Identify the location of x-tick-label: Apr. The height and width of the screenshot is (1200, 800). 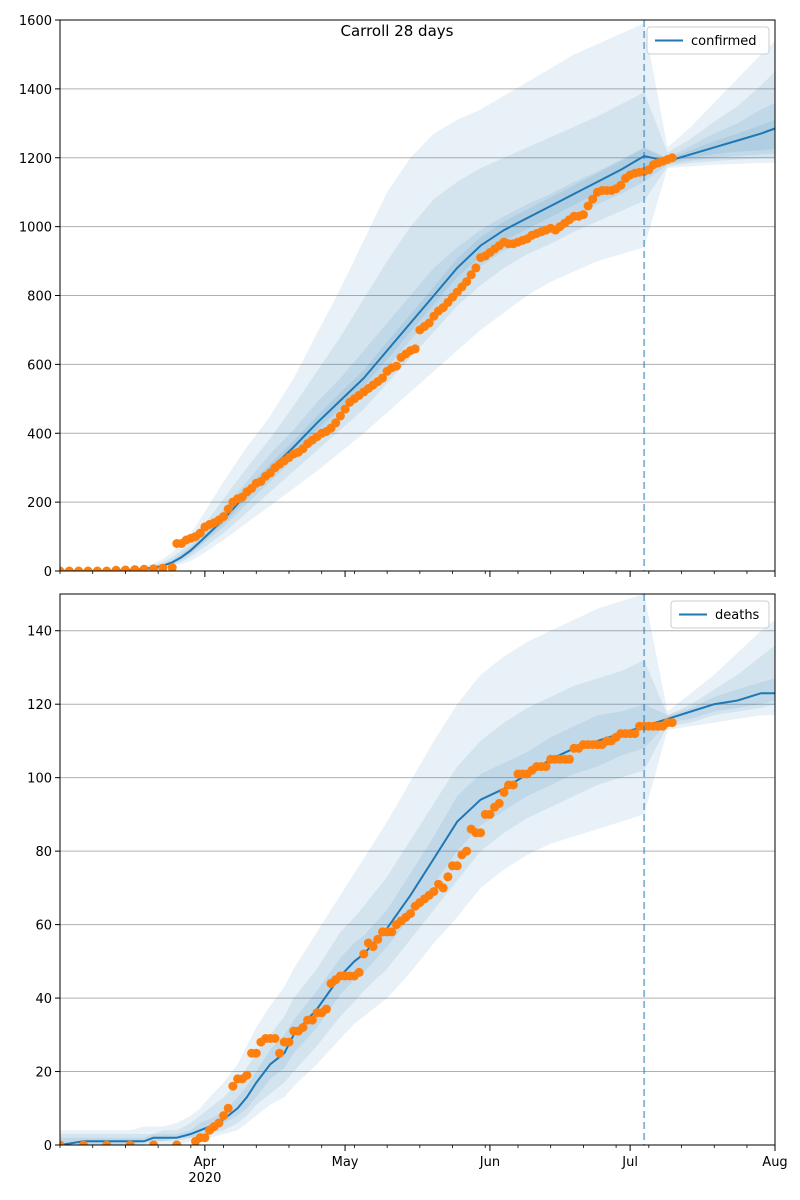
(205, 1162).